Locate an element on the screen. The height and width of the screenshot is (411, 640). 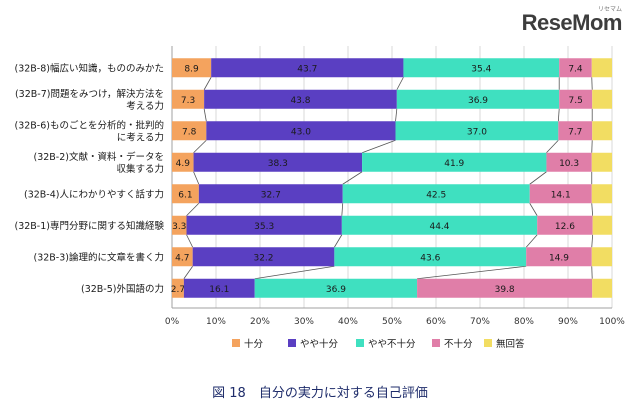
data-label: 37.0 is located at coordinates (477, 132).